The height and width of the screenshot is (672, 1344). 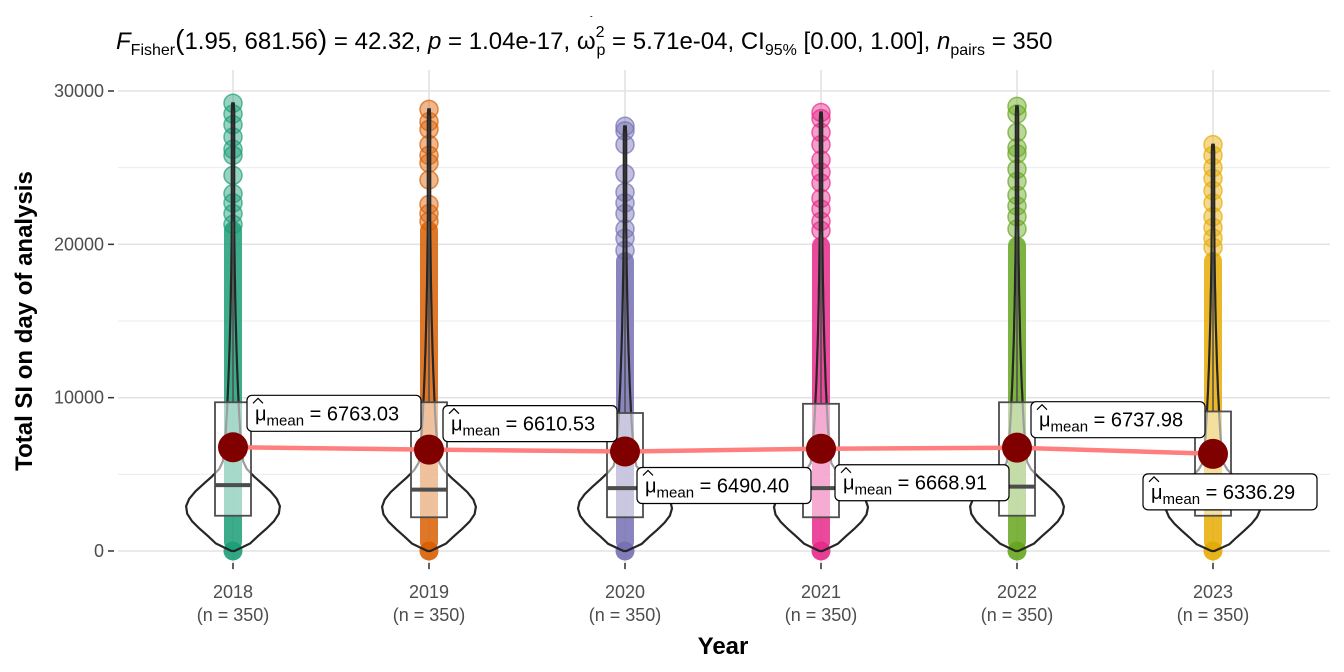 What do you see at coordinates (153, 50) in the screenshot?
I see `title-stat-sub: Fisher` at bounding box center [153, 50].